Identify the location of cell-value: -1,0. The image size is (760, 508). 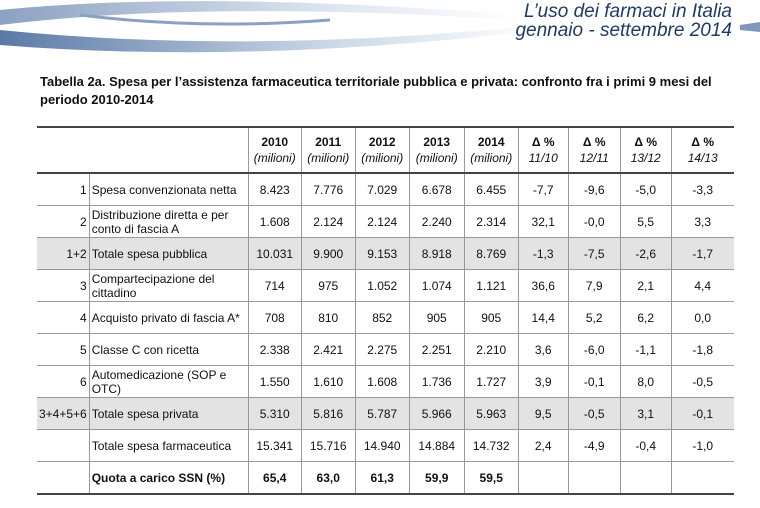
(702, 445).